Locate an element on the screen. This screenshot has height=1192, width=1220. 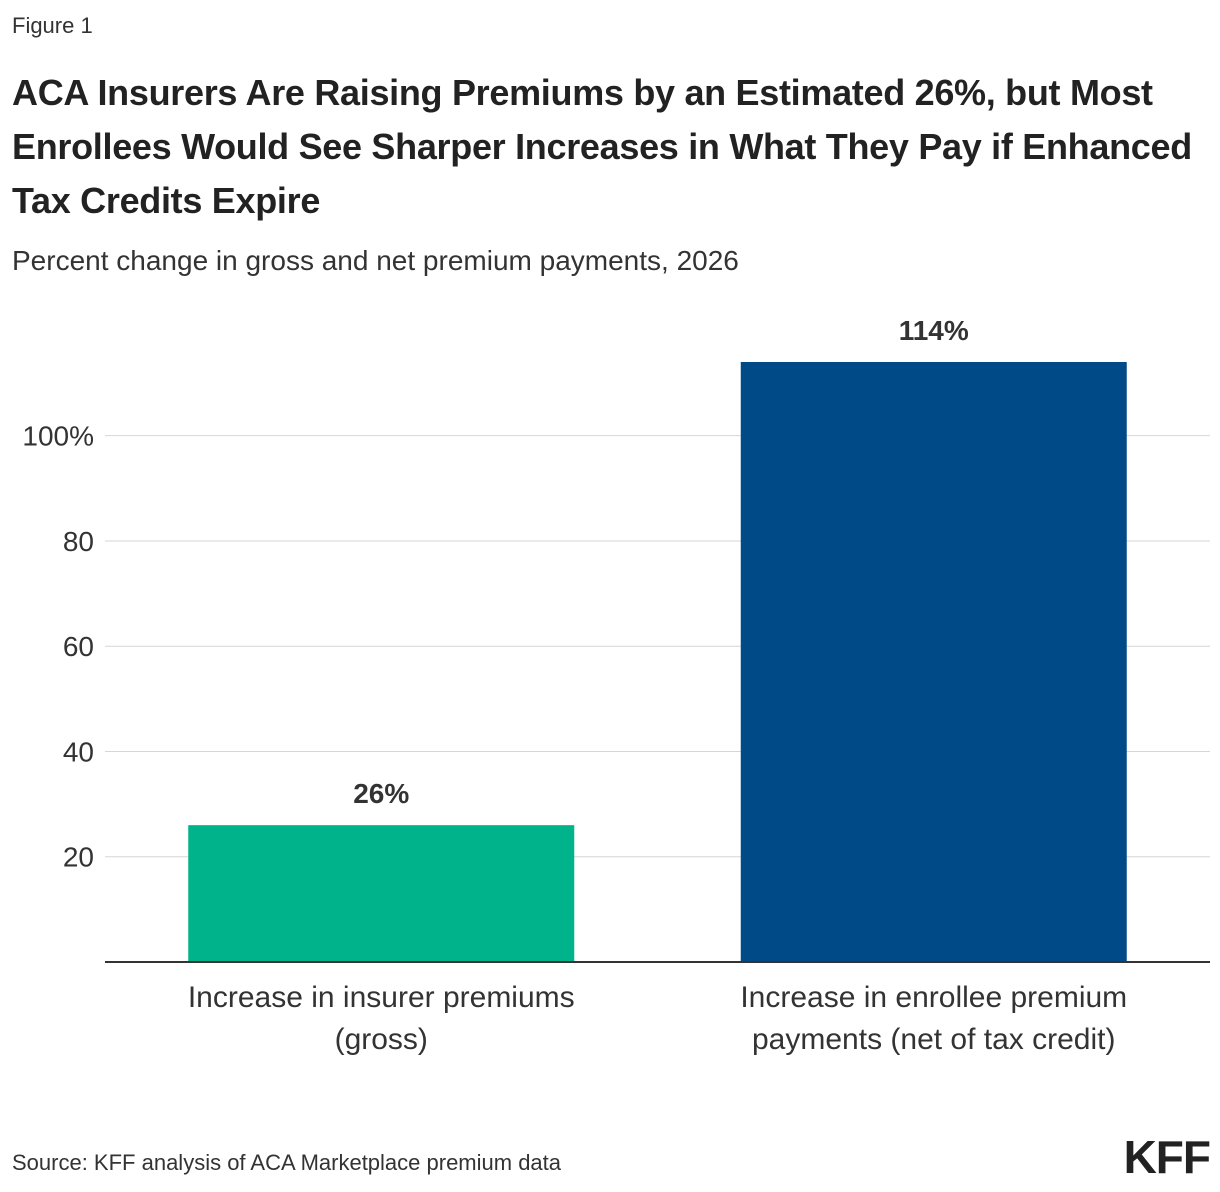
x-category-label: Increase in insurer premiums is located at coordinates (381, 997).